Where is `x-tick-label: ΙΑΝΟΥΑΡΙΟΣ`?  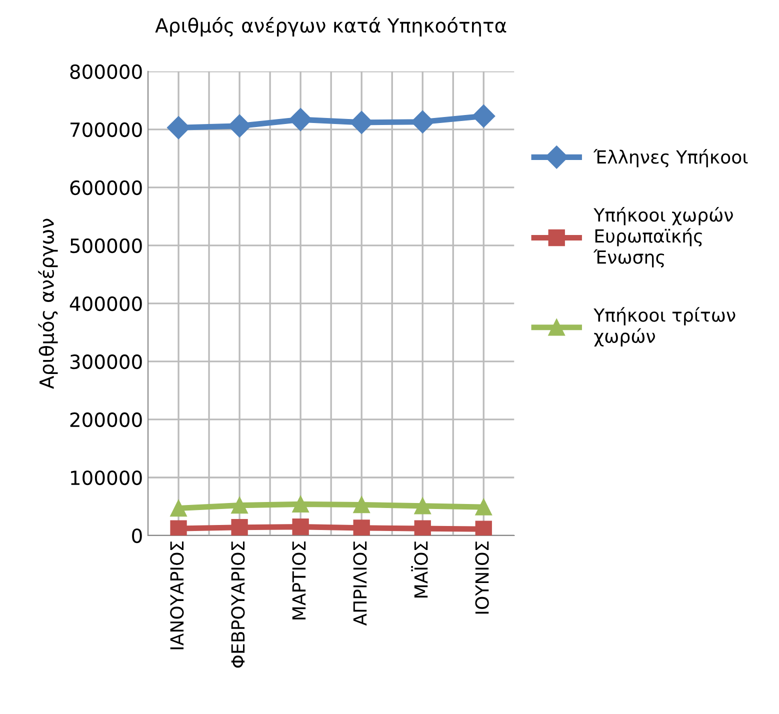
x-tick-label: ΙΑΝΟΥΑΡΙΟΣ is located at coordinates (177, 596).